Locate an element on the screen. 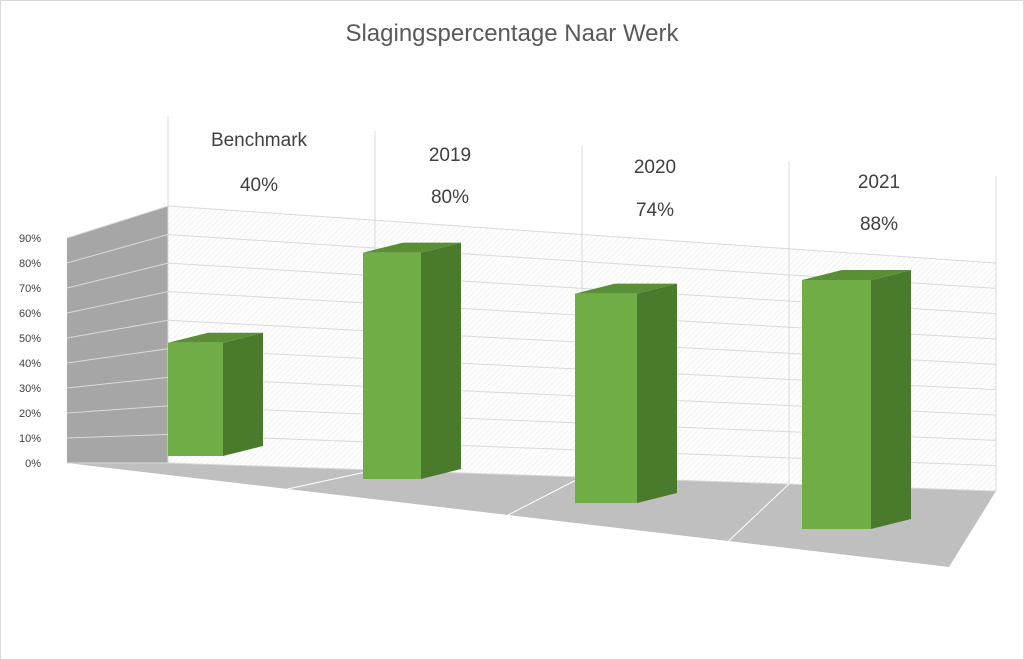 Image resolution: width=1024 pixels, height=660 pixels. y-tick-label: 90% is located at coordinates (30, 239).